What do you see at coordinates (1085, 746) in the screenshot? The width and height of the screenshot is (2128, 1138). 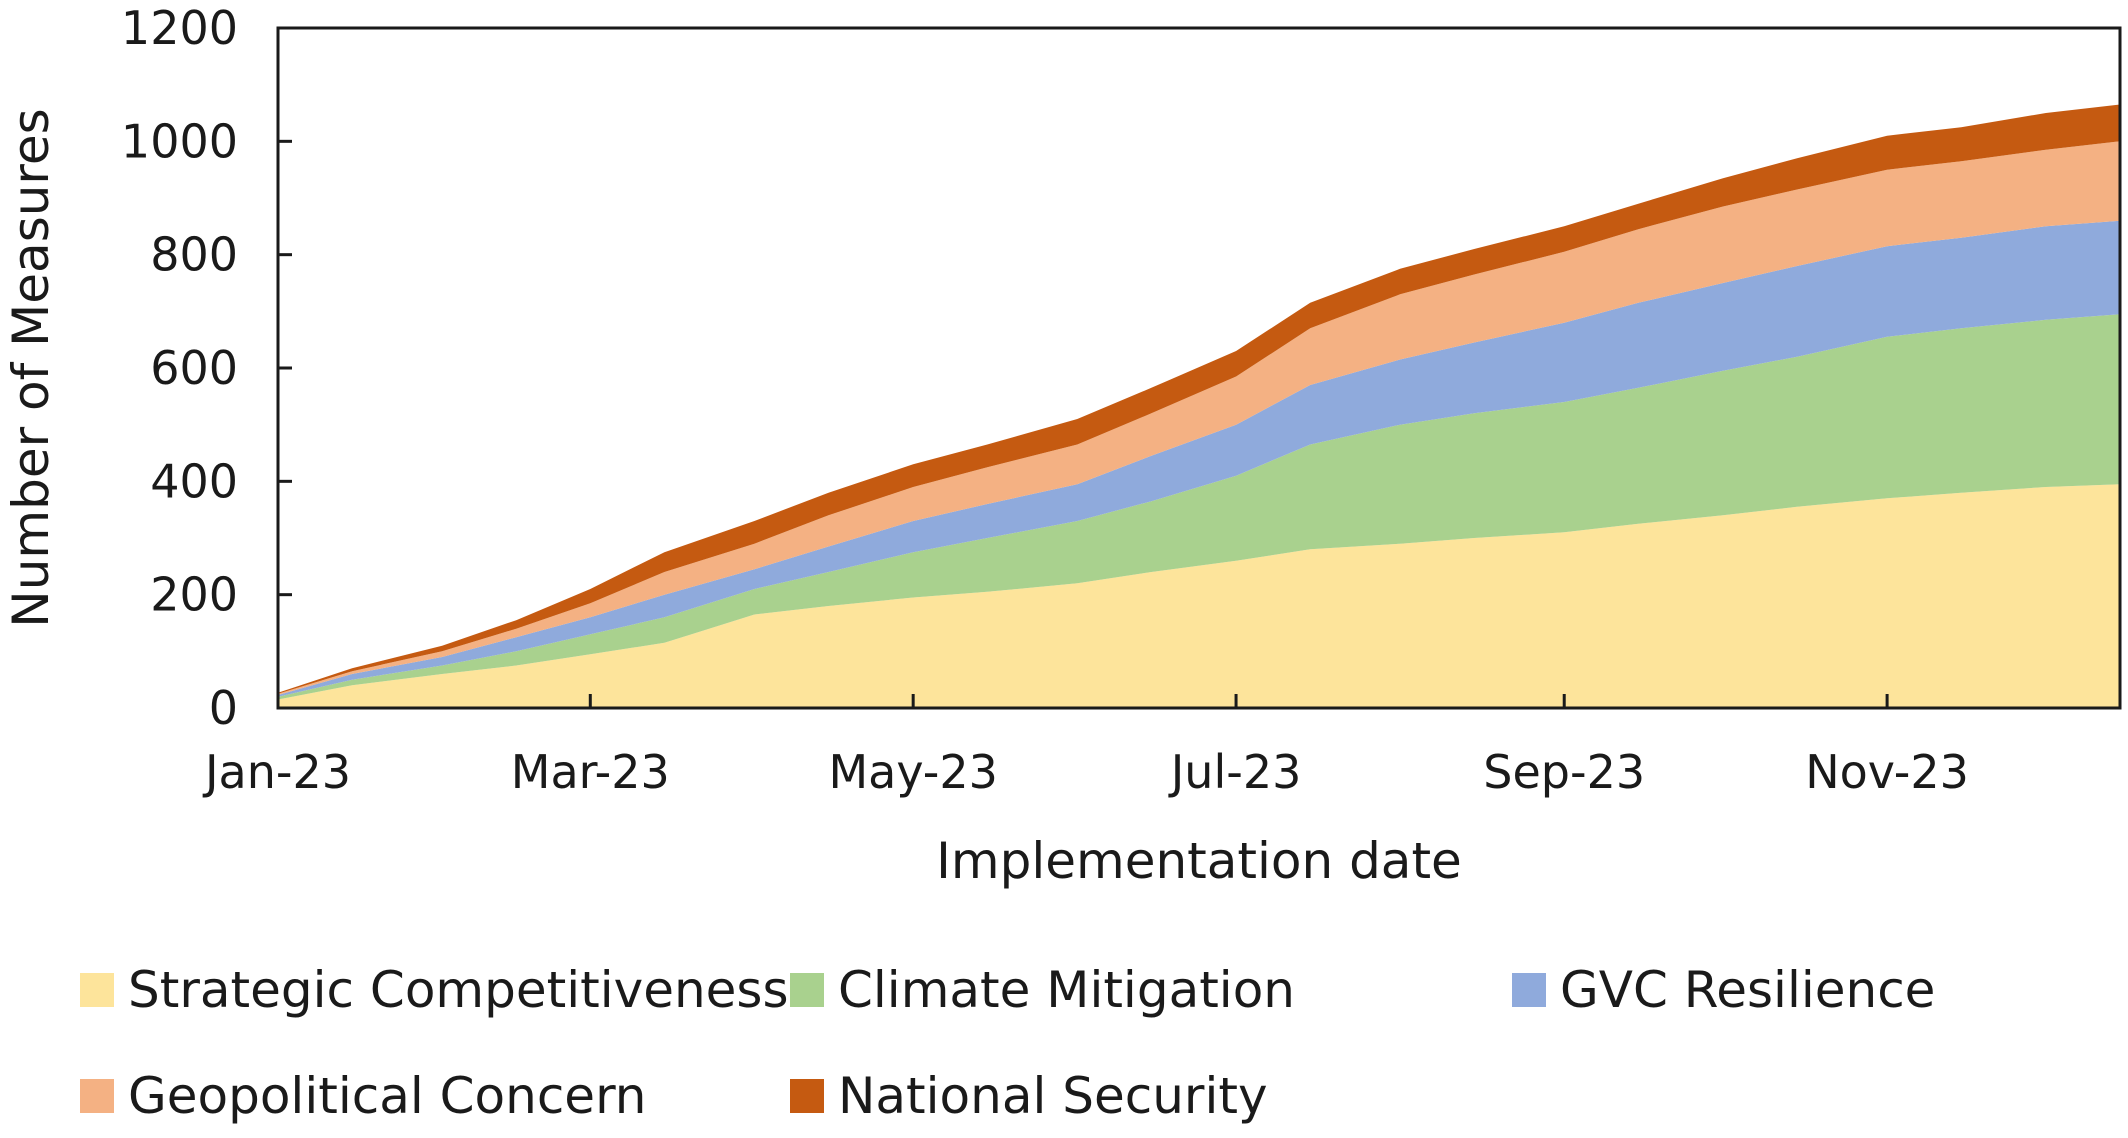 I see `x-axis: Jan-23 Mar-23 May-23 Jul-23 Sep-23 Nov-23` at bounding box center [1085, 746].